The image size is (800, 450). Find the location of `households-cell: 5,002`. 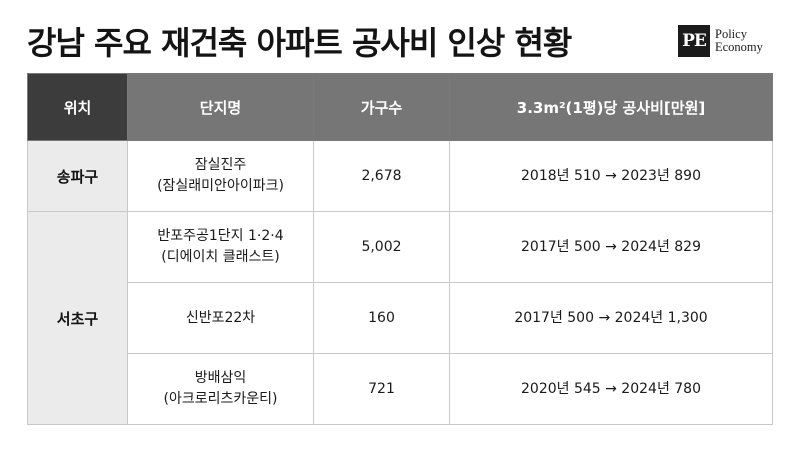

households-cell: 5,002 is located at coordinates (381, 247).